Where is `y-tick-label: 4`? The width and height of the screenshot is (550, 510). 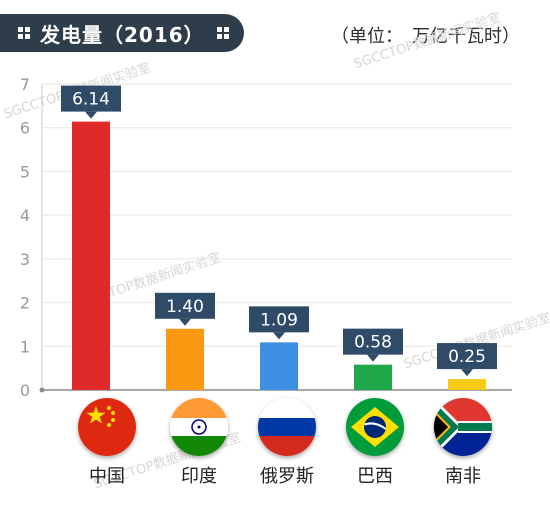
y-tick-label: 4 is located at coordinates (25, 215).